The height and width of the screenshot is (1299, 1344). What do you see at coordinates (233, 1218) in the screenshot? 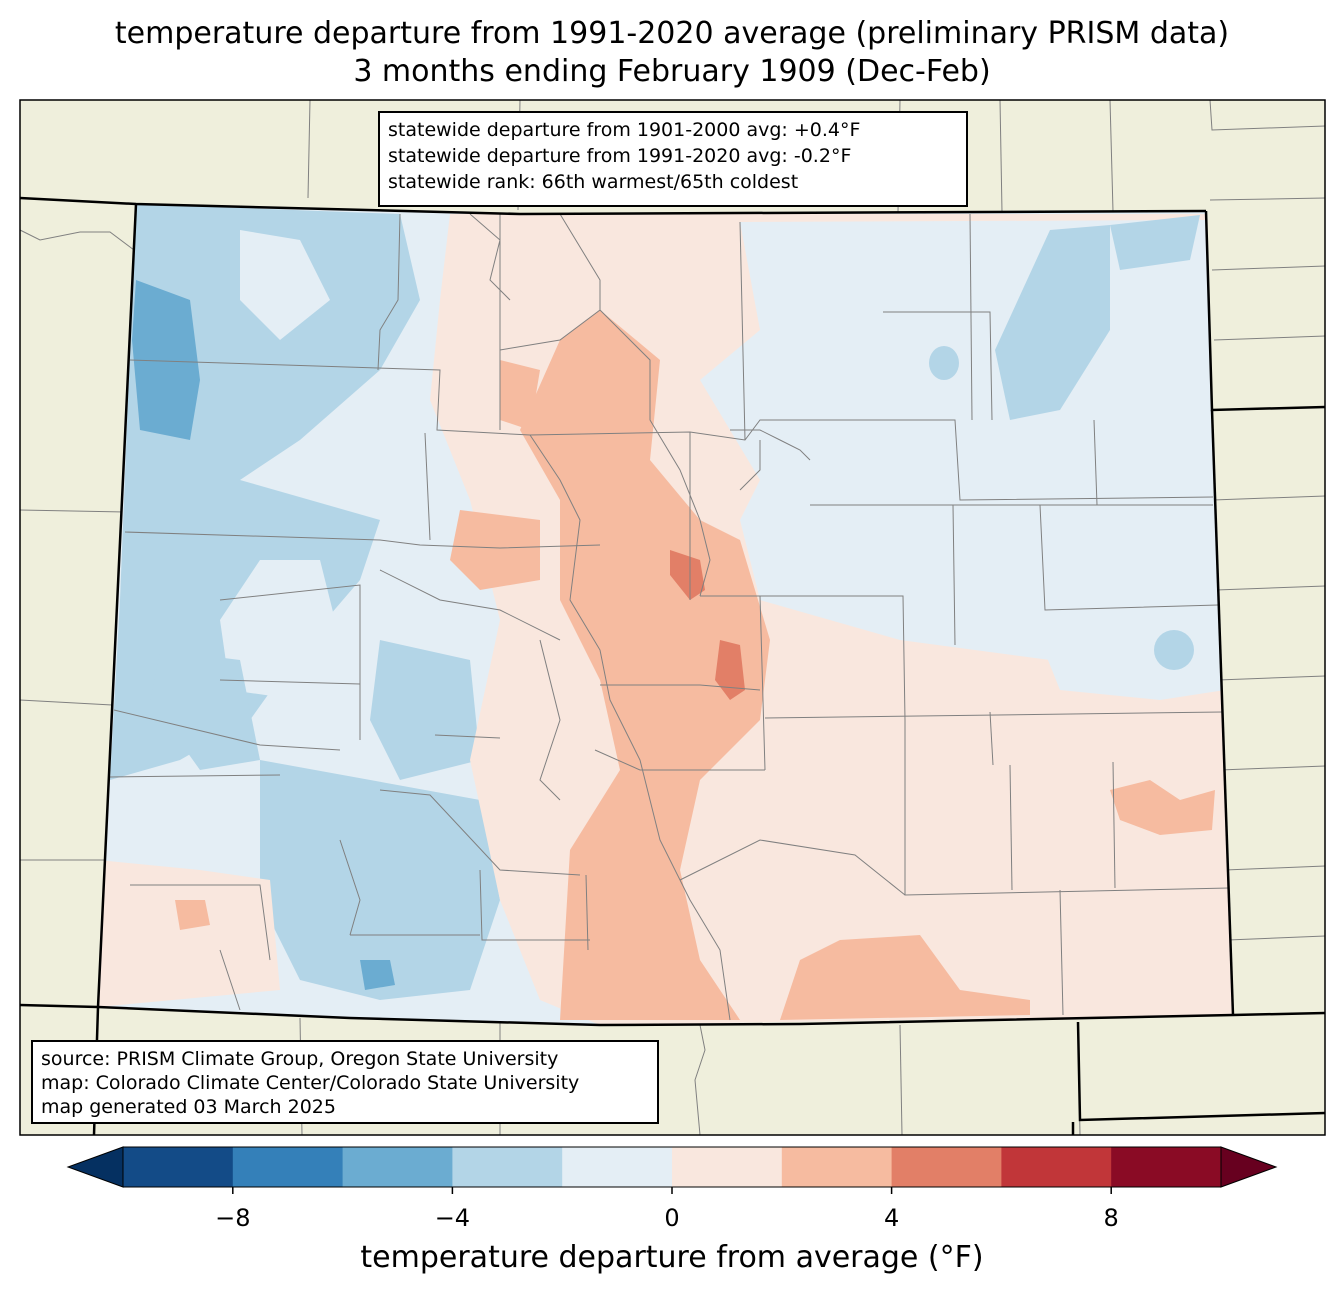
I see `colorbar-tick-label: −8` at bounding box center [233, 1218].